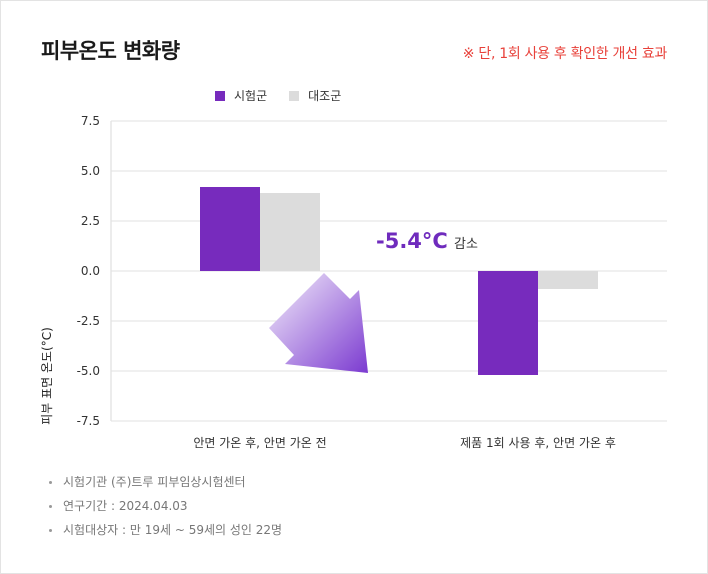 The image size is (708, 574). What do you see at coordinates (259, 443) in the screenshot?
I see `x-category-label: 안면 가온 후, 안면 가온 전` at bounding box center [259, 443].